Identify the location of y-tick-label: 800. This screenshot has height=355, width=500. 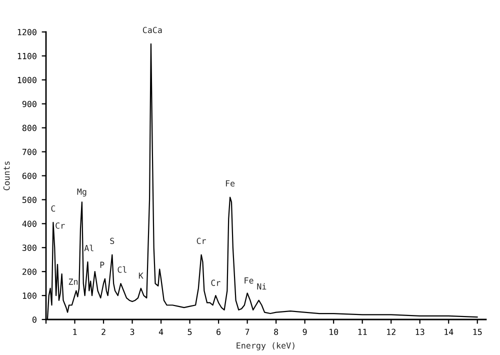
(29, 128).